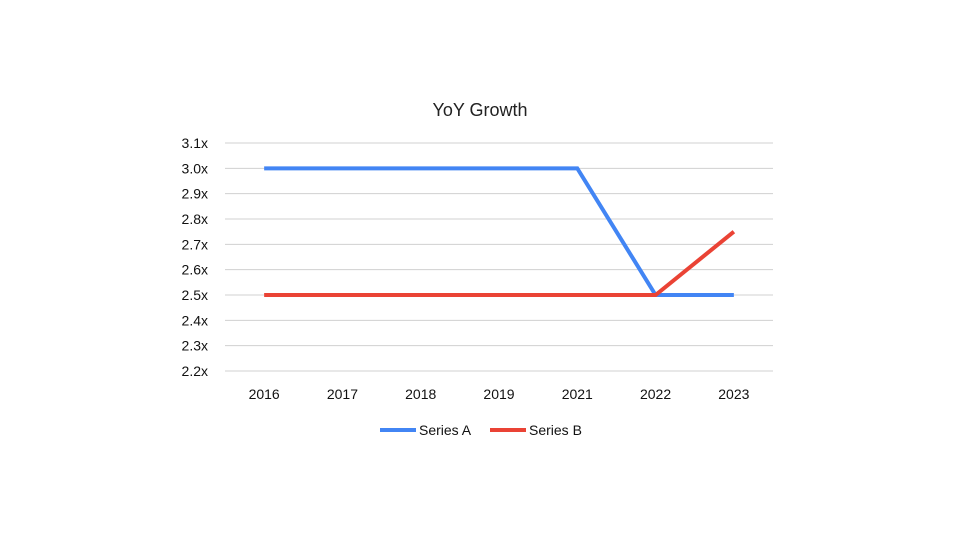  I want to click on x-tick-label: 2017, so click(342, 394).